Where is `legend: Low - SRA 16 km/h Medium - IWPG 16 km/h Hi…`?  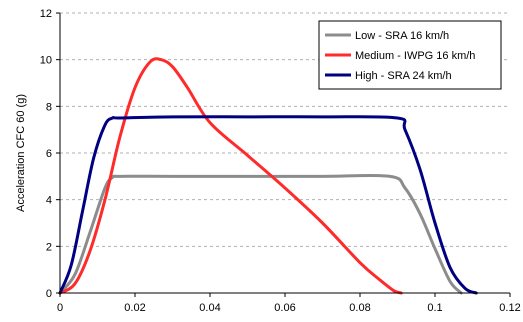 legend: Low - SRA 16 km/h Medium - IWPG 16 km/h Hi… is located at coordinates (410, 55).